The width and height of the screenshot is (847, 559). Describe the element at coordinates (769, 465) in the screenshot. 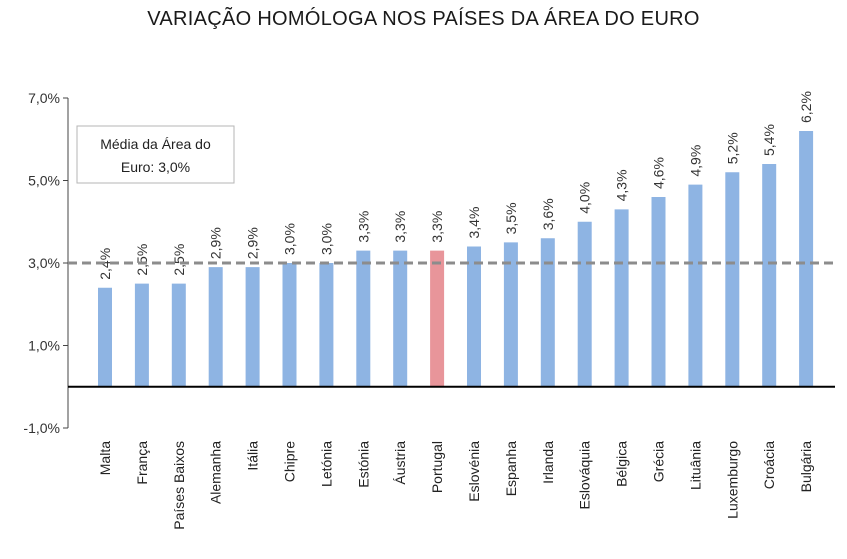

I see `category-label: Croácia` at that location.